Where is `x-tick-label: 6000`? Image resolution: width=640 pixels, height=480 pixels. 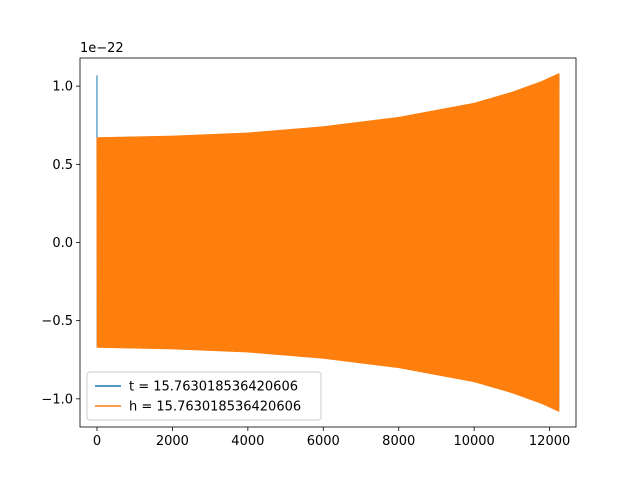
x-tick-label: 6000 is located at coordinates (323, 441).